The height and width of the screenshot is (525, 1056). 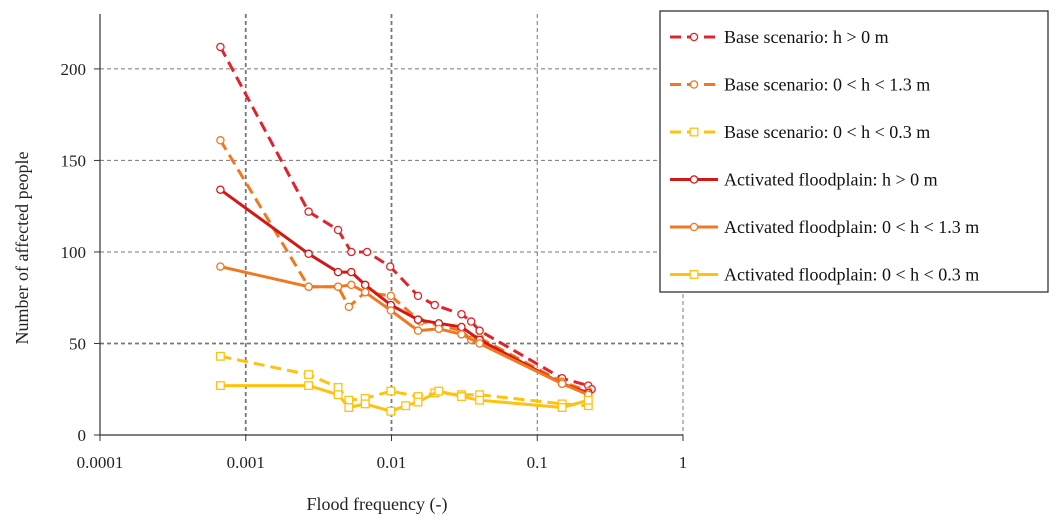 What do you see at coordinates (392, 462) in the screenshot?
I see `x-tick-label: 0.01` at bounding box center [392, 462].